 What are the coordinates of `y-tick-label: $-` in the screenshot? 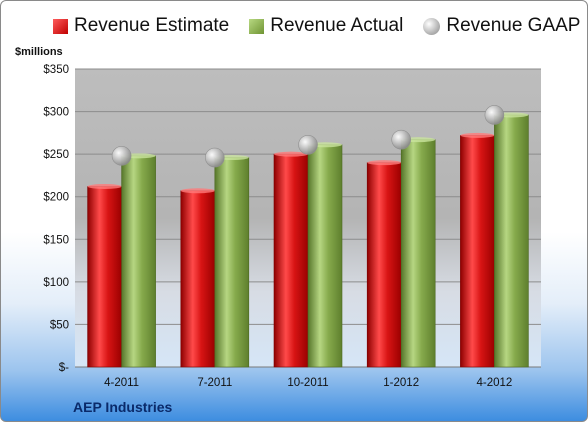 It's located at (64, 368).